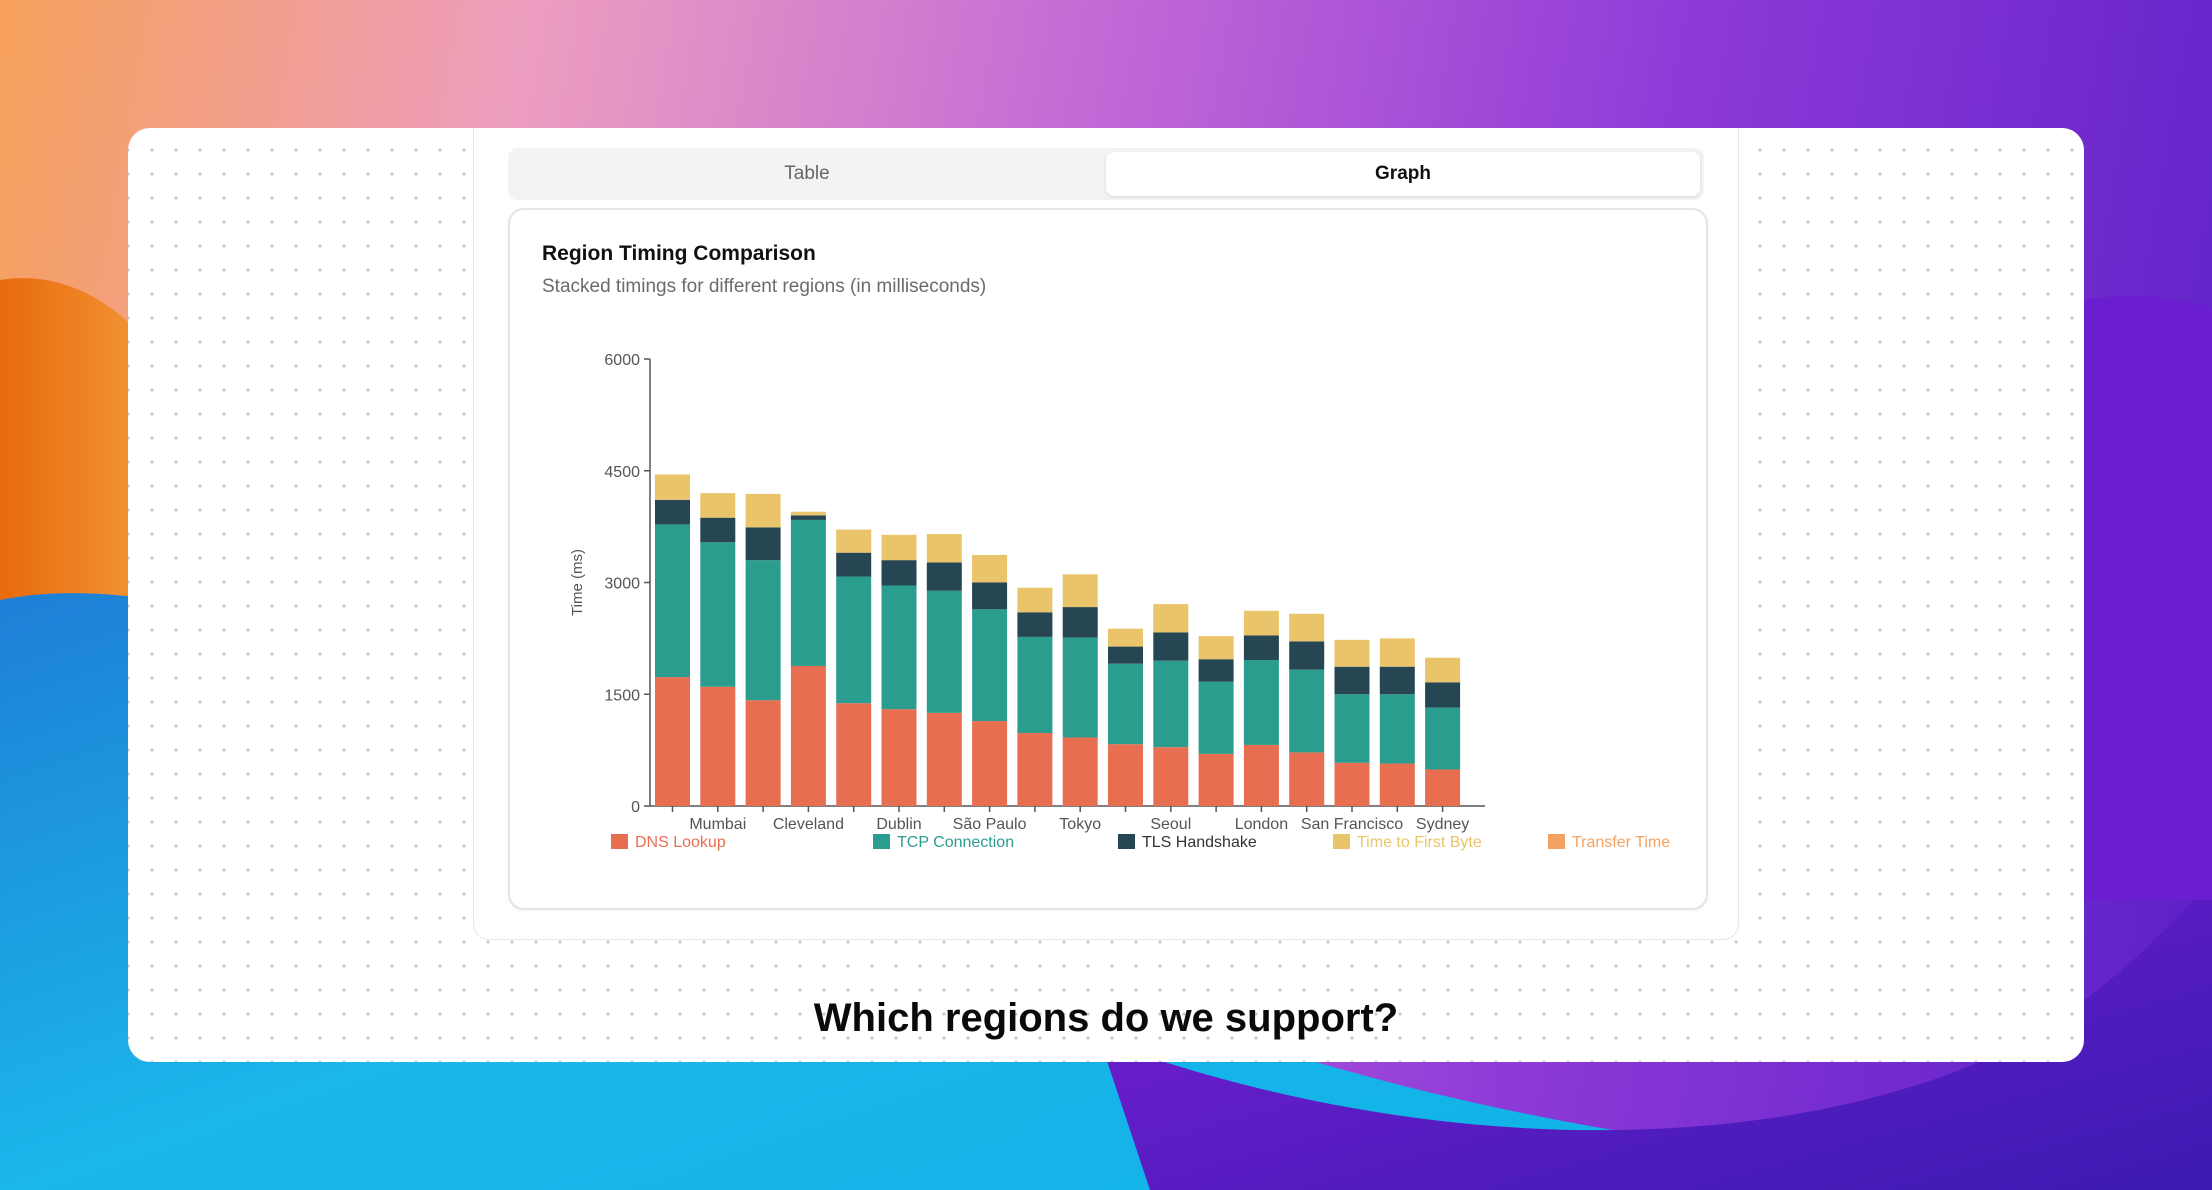 Image resolution: width=2212 pixels, height=1190 pixels. I want to click on x-tick-label: São Paulo, so click(990, 824).